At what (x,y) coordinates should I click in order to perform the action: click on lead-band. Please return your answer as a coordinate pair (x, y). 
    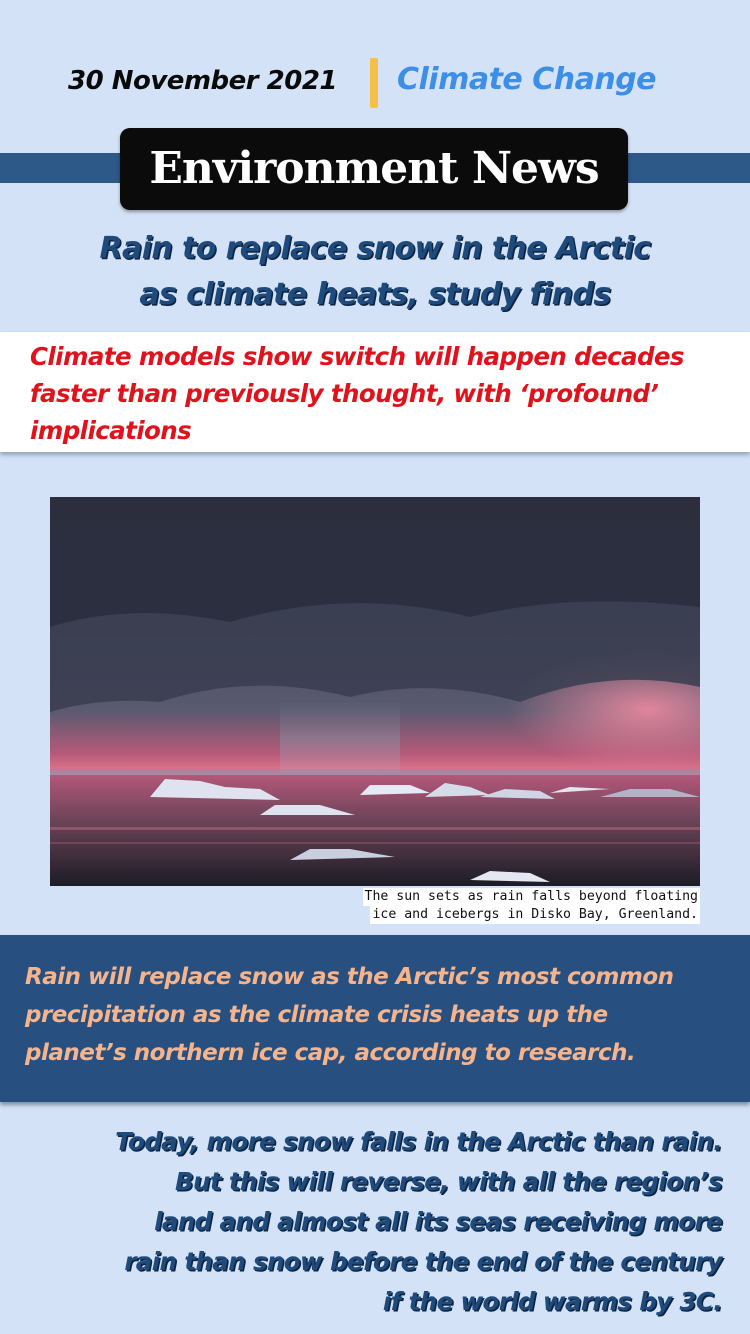
    Looking at the image, I should click on (375, 1018).